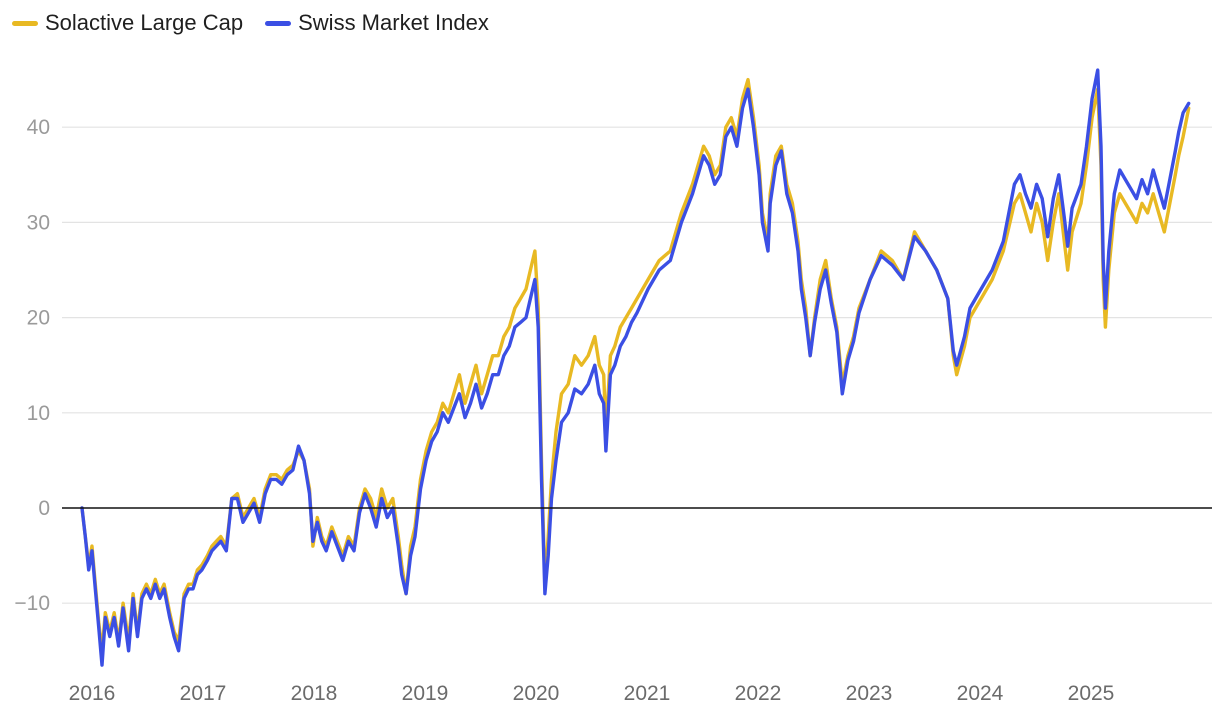  Describe the element at coordinates (32, 365) in the screenshot. I see `y-axis-labels: −10 0 10 20 30 40` at that location.